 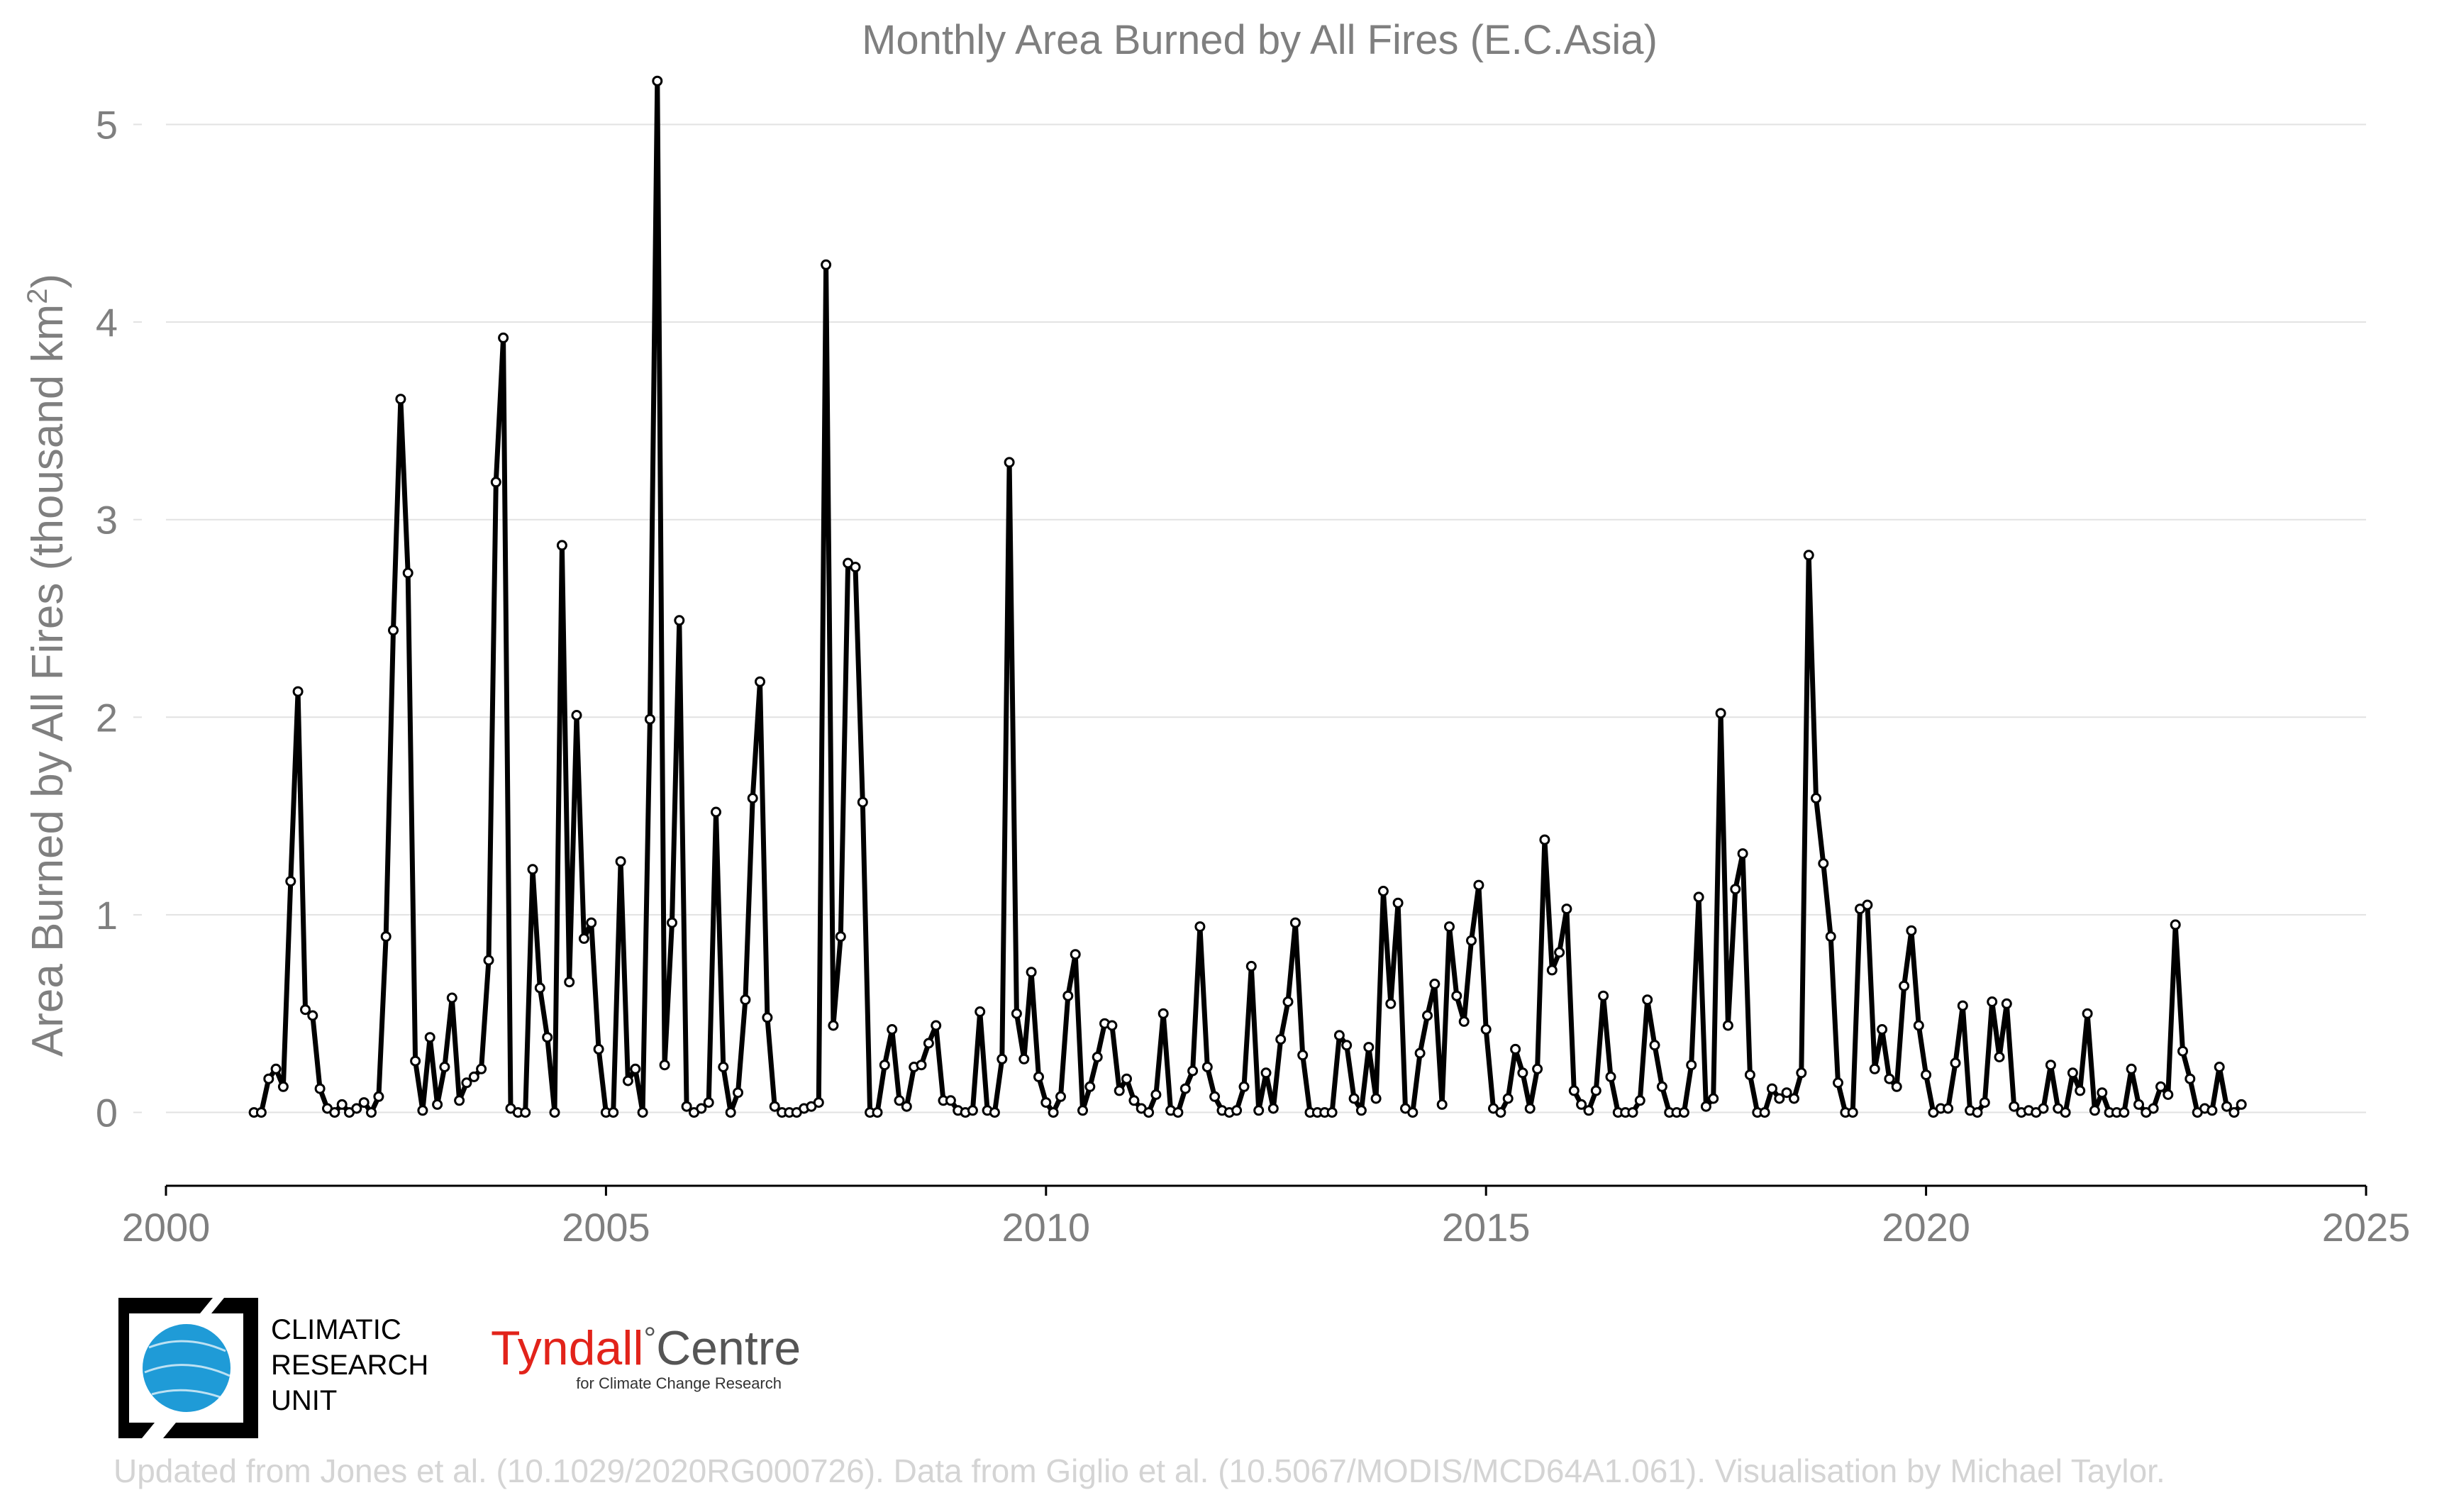 I want to click on tyndall-logo-degree: °, so click(x=649, y=1338).